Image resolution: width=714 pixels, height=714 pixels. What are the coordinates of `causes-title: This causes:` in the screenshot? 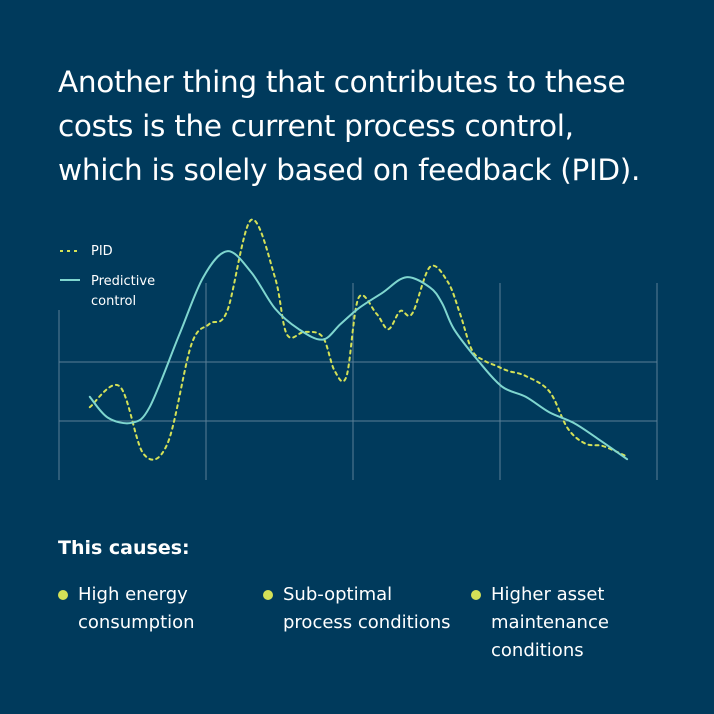 It's located at (124, 548).